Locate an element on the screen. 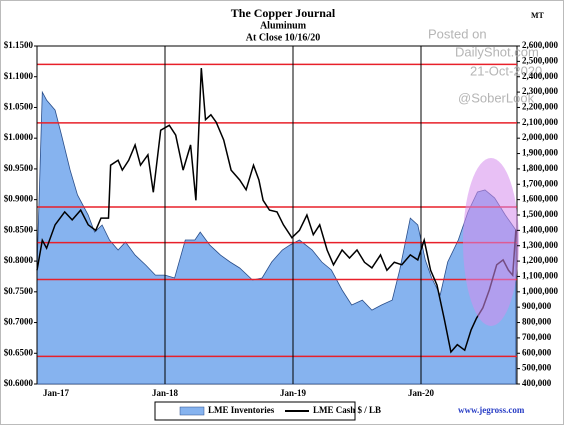 Image resolution: width=564 pixels, height=430 pixels. y-tick-label: $0.7000 is located at coordinates (19, 322).